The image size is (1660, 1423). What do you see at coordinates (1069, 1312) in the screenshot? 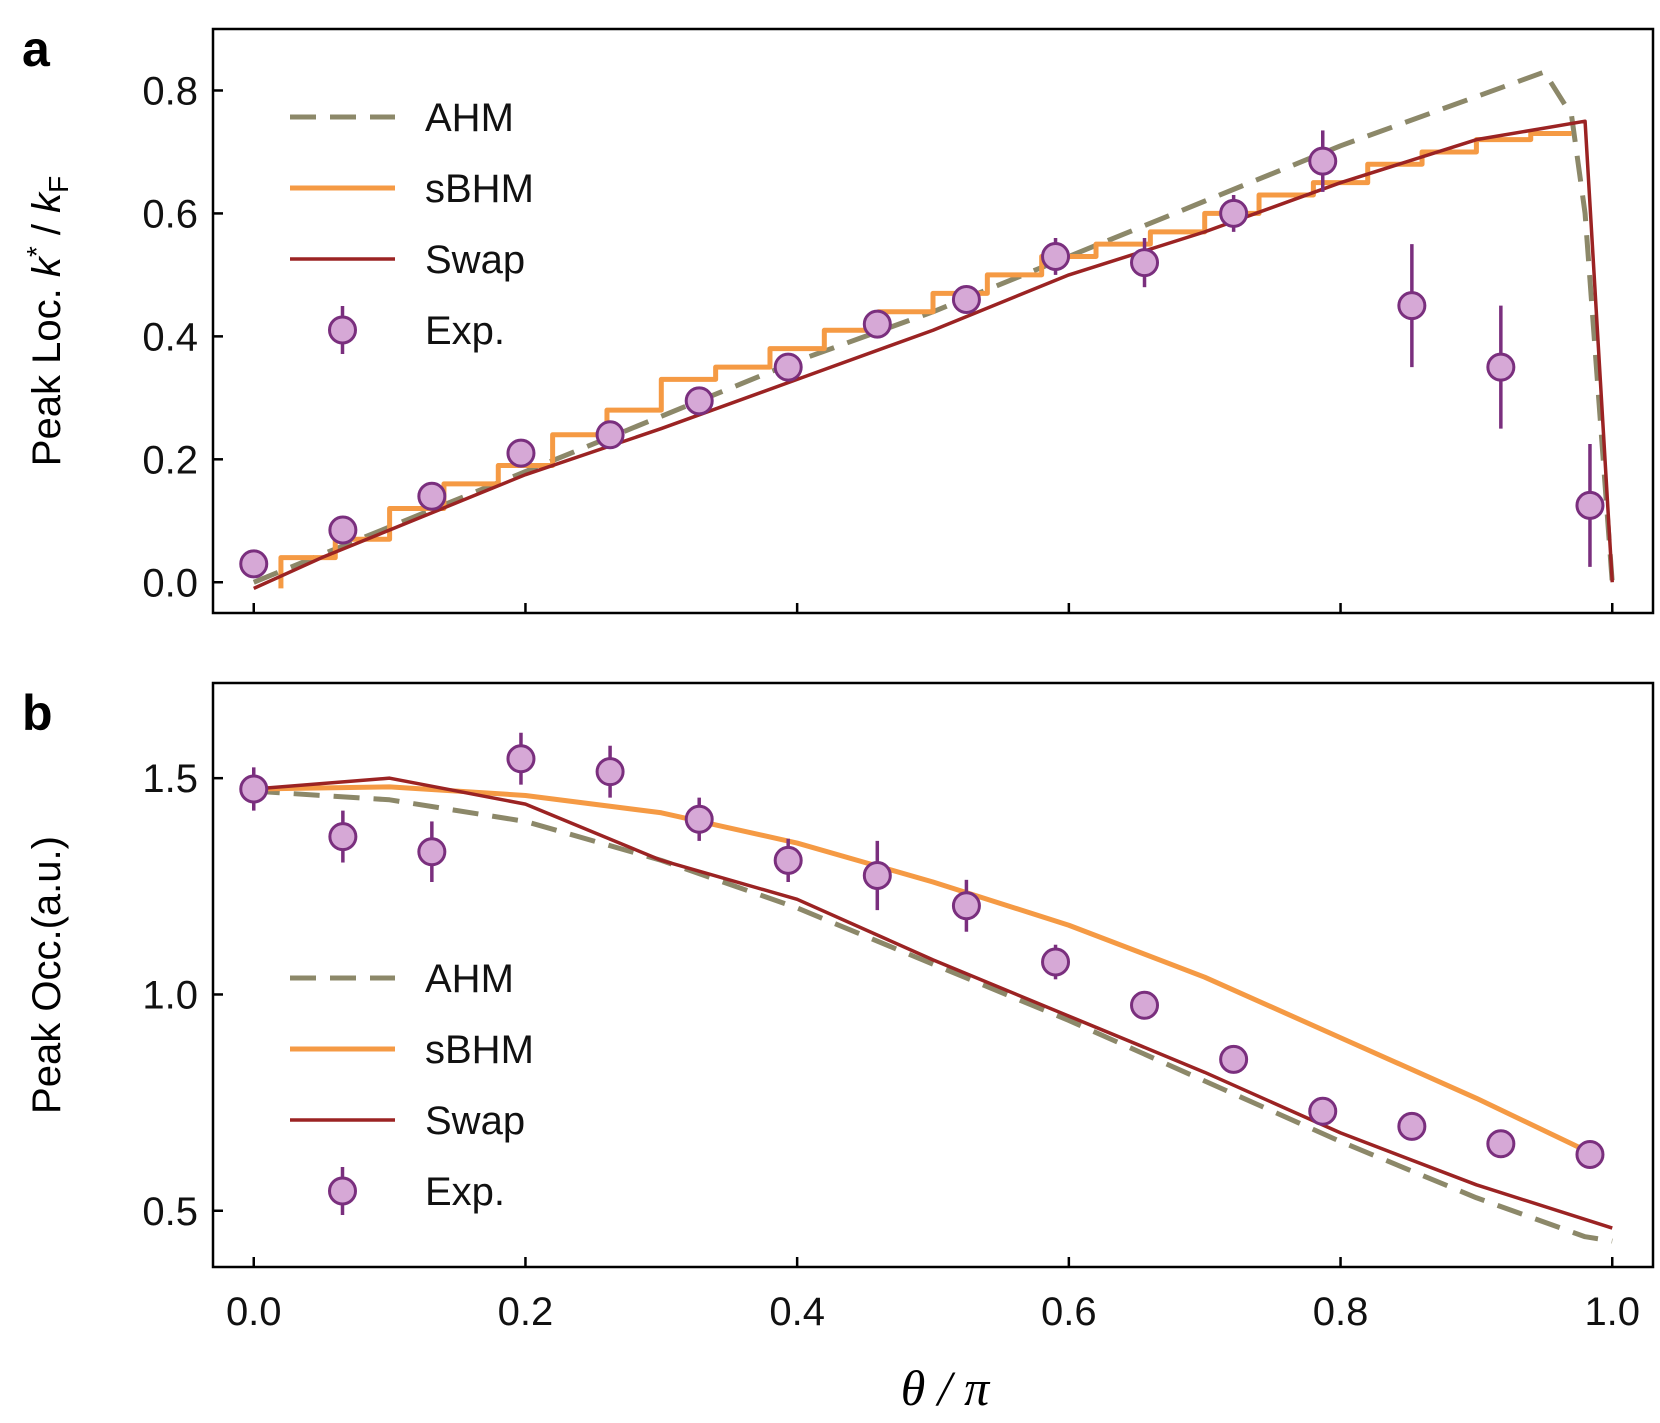
I see `x-tick-label: 0.6` at bounding box center [1069, 1312].